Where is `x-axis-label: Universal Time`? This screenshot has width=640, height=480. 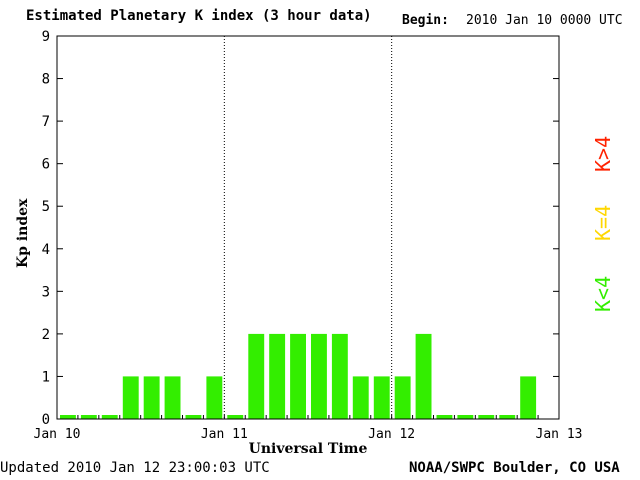 x-axis-label: Universal Time is located at coordinates (308, 449).